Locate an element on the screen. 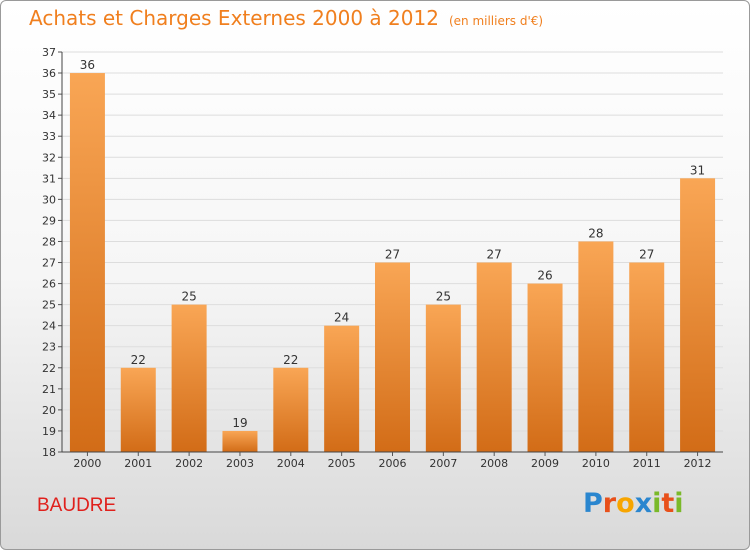 The height and width of the screenshot is (550, 750). y-tick-label: 30 is located at coordinates (49, 199).